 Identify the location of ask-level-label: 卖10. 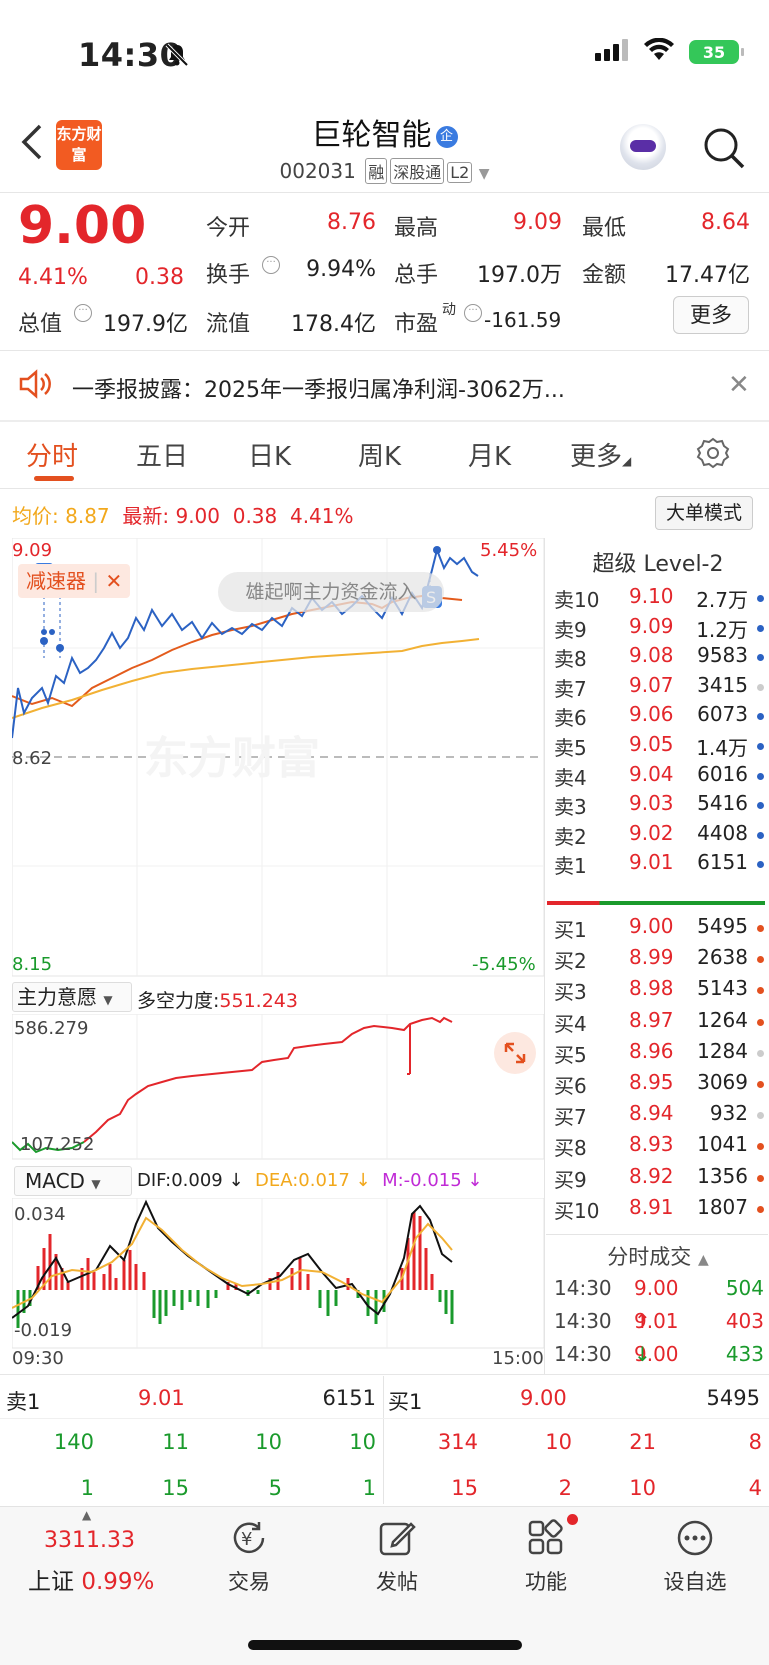
(577, 600).